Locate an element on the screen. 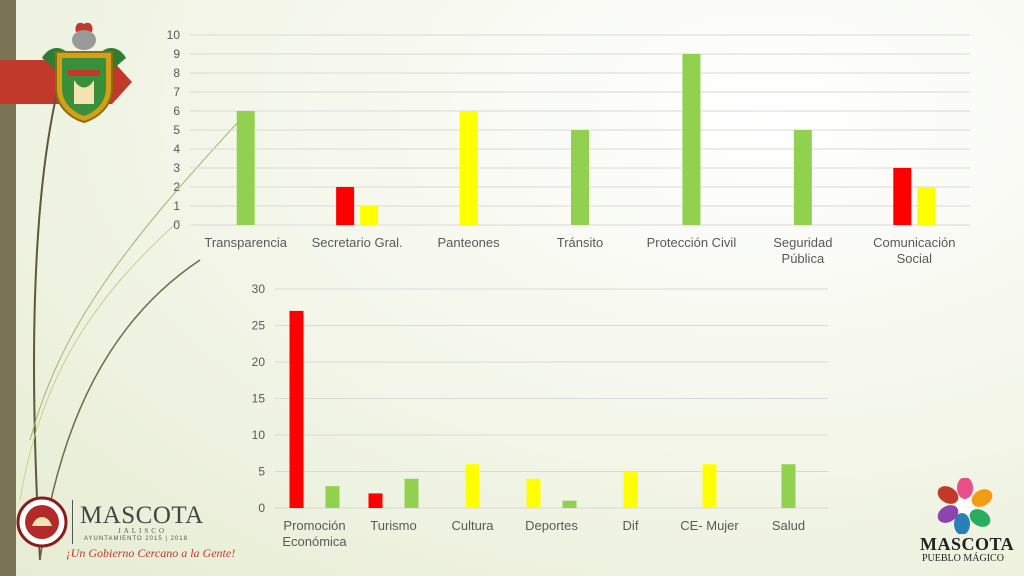  x-category-label: Panteones is located at coordinates (468, 242).